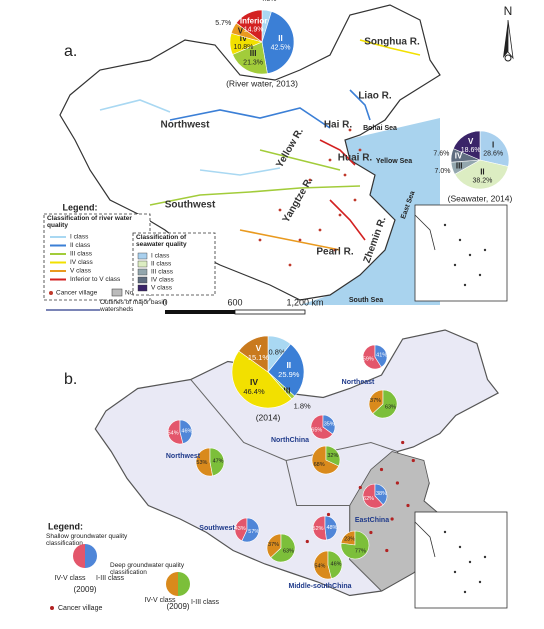 Image resolution: width=544 pixels, height=629 pixels. What do you see at coordinates (358, 382) in the screenshot?
I see `region-label: Northeast` at bounding box center [358, 382].